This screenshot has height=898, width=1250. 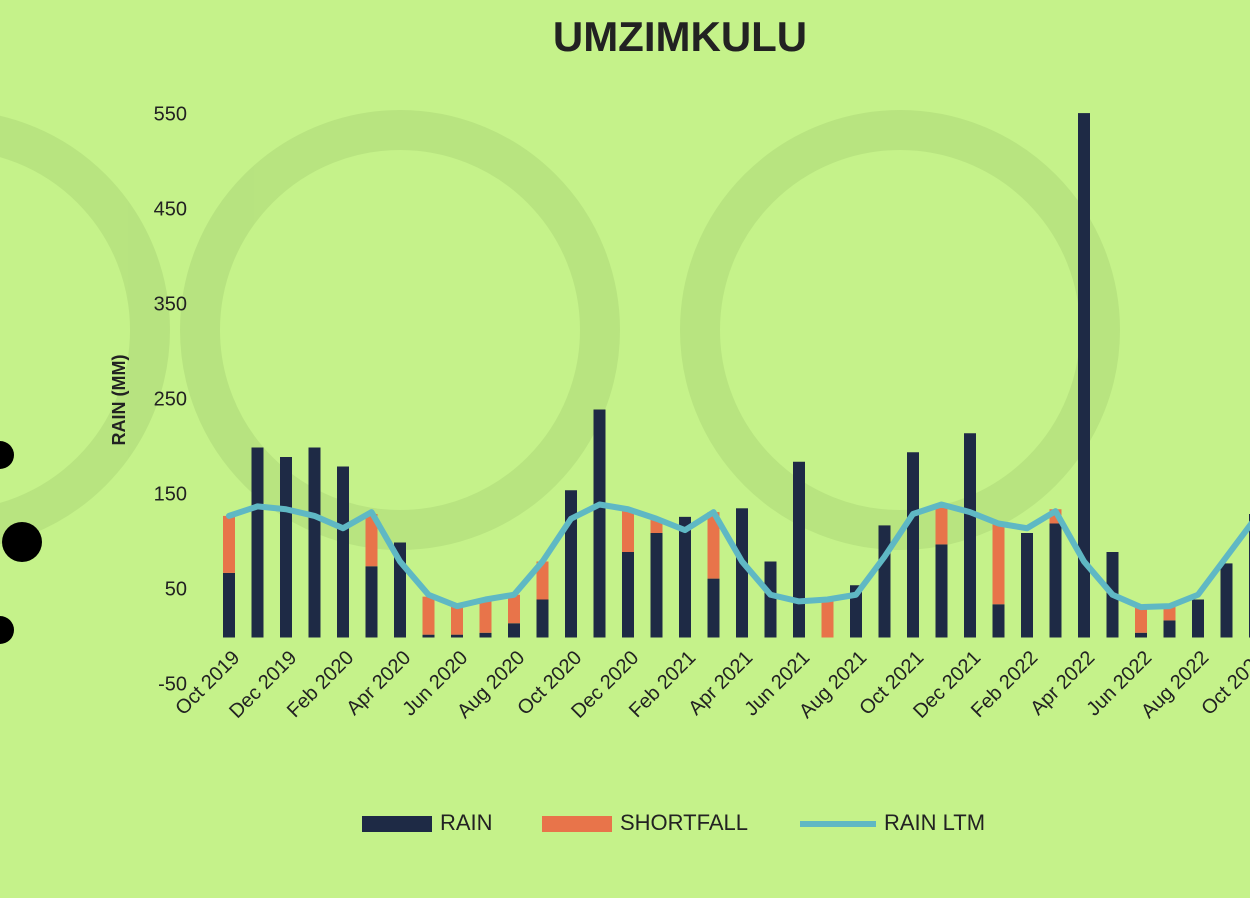 I want to click on y-axis-title: RAIN (MM), so click(x=119, y=400).